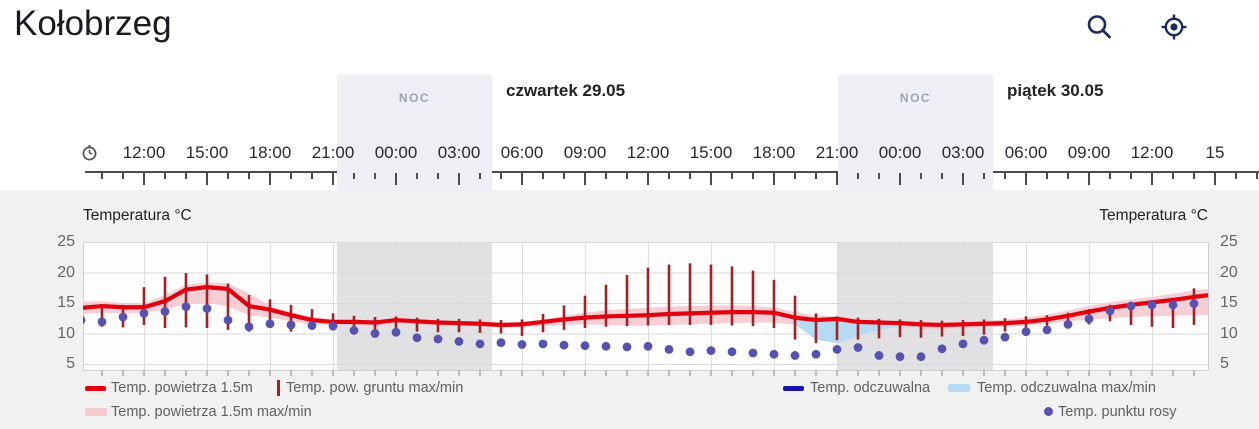 The height and width of the screenshot is (429, 1259). I want to click on time-tick-label: 18:00, so click(270, 152).